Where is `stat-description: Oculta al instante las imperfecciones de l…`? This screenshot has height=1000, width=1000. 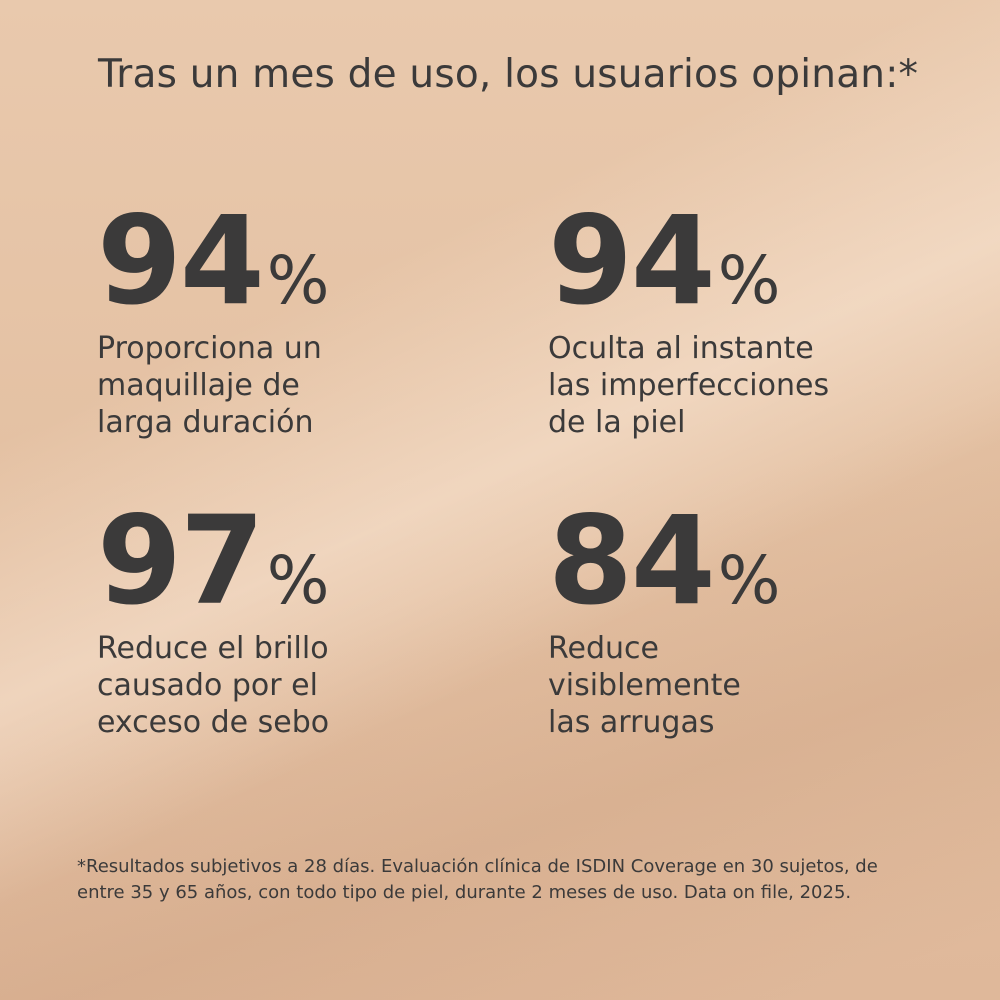 stat-description: Oculta al instante las imperfecciones de l… is located at coordinates (688, 385).